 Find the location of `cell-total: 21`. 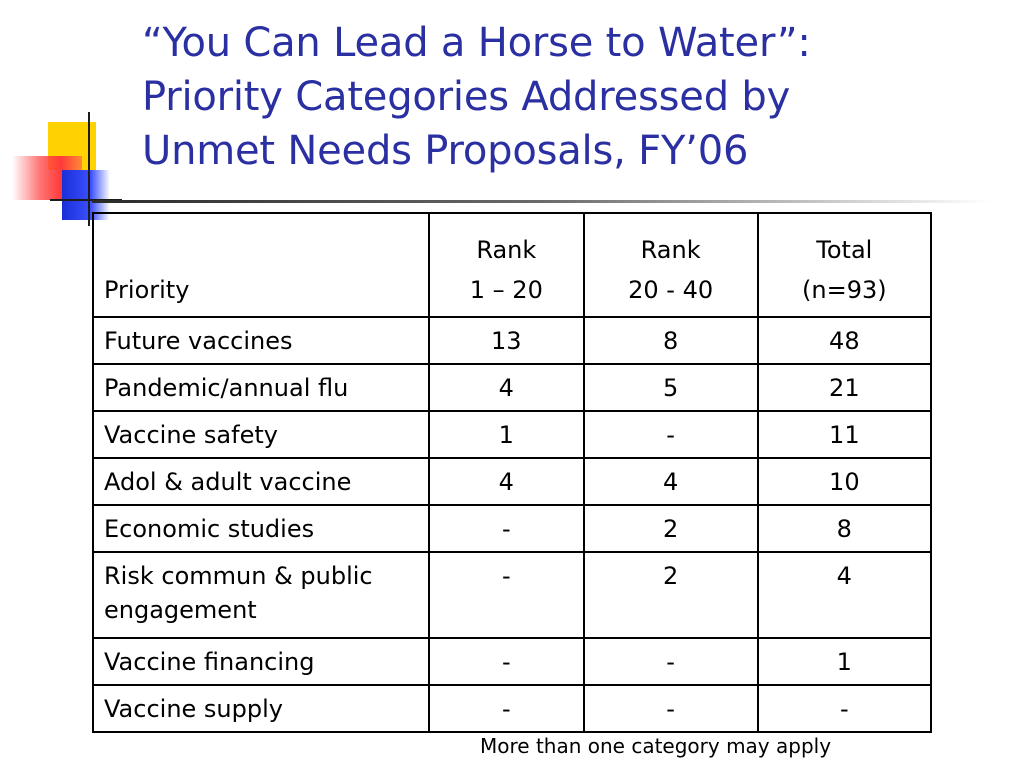

cell-total: 21 is located at coordinates (844, 387).